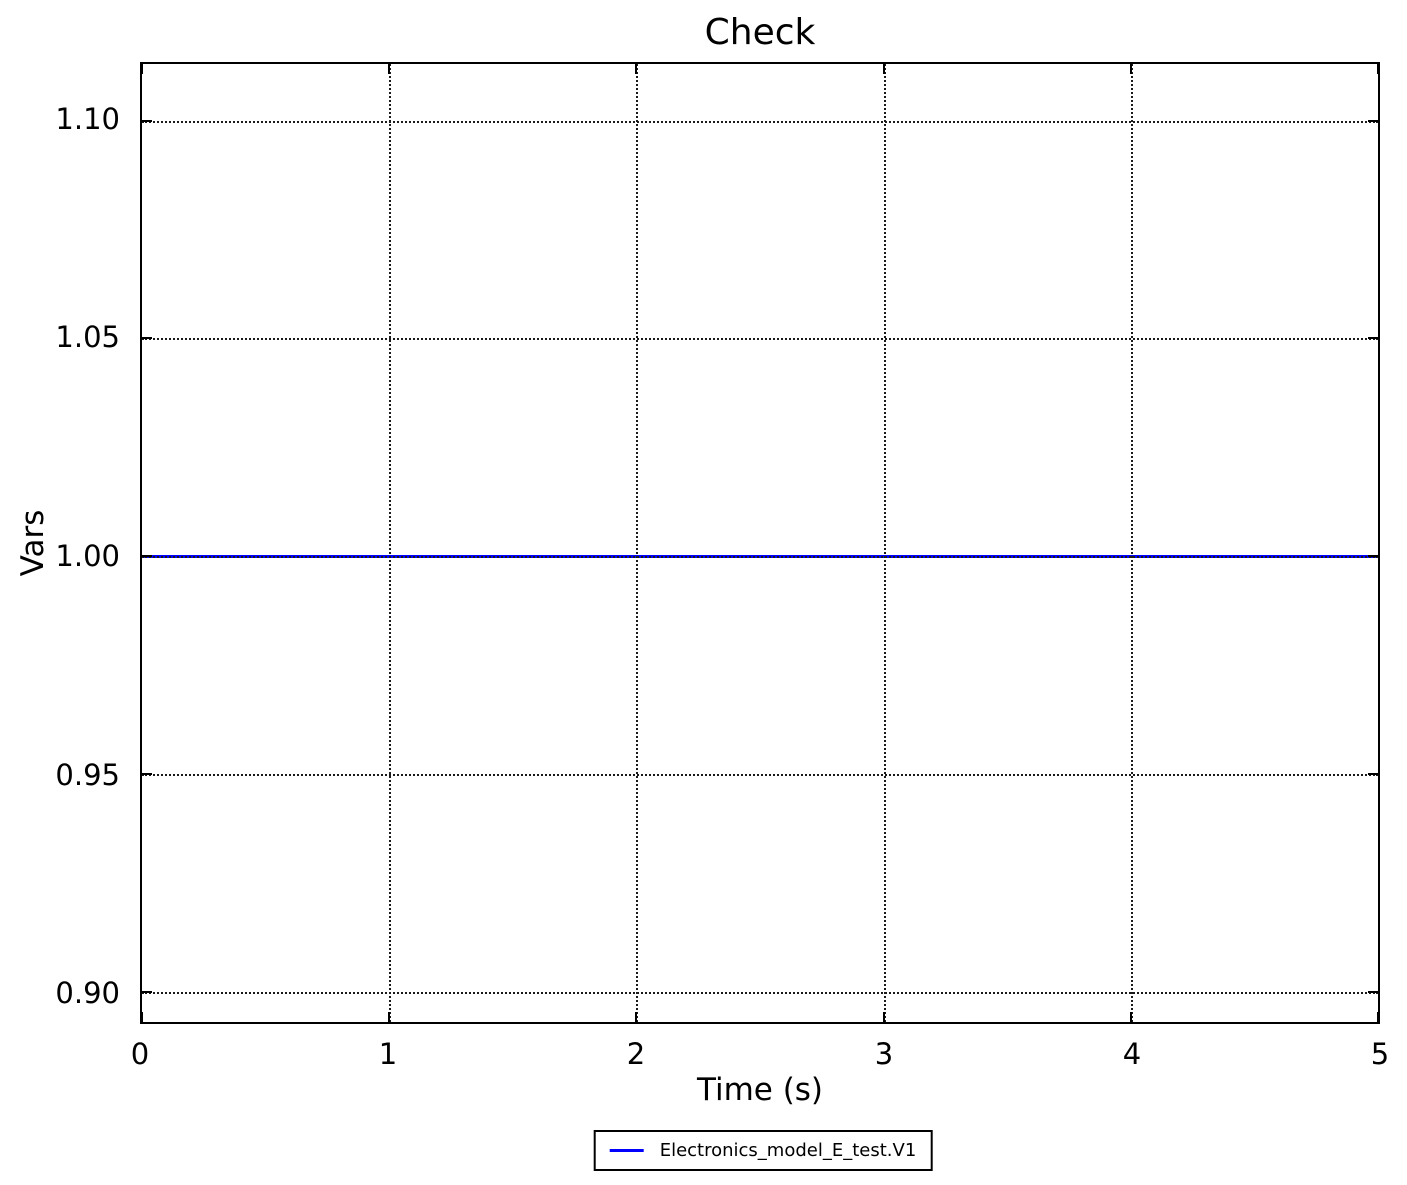 This screenshot has width=1407, height=1185. What do you see at coordinates (1132, 1054) in the screenshot?
I see `x-tick-label: 4` at bounding box center [1132, 1054].